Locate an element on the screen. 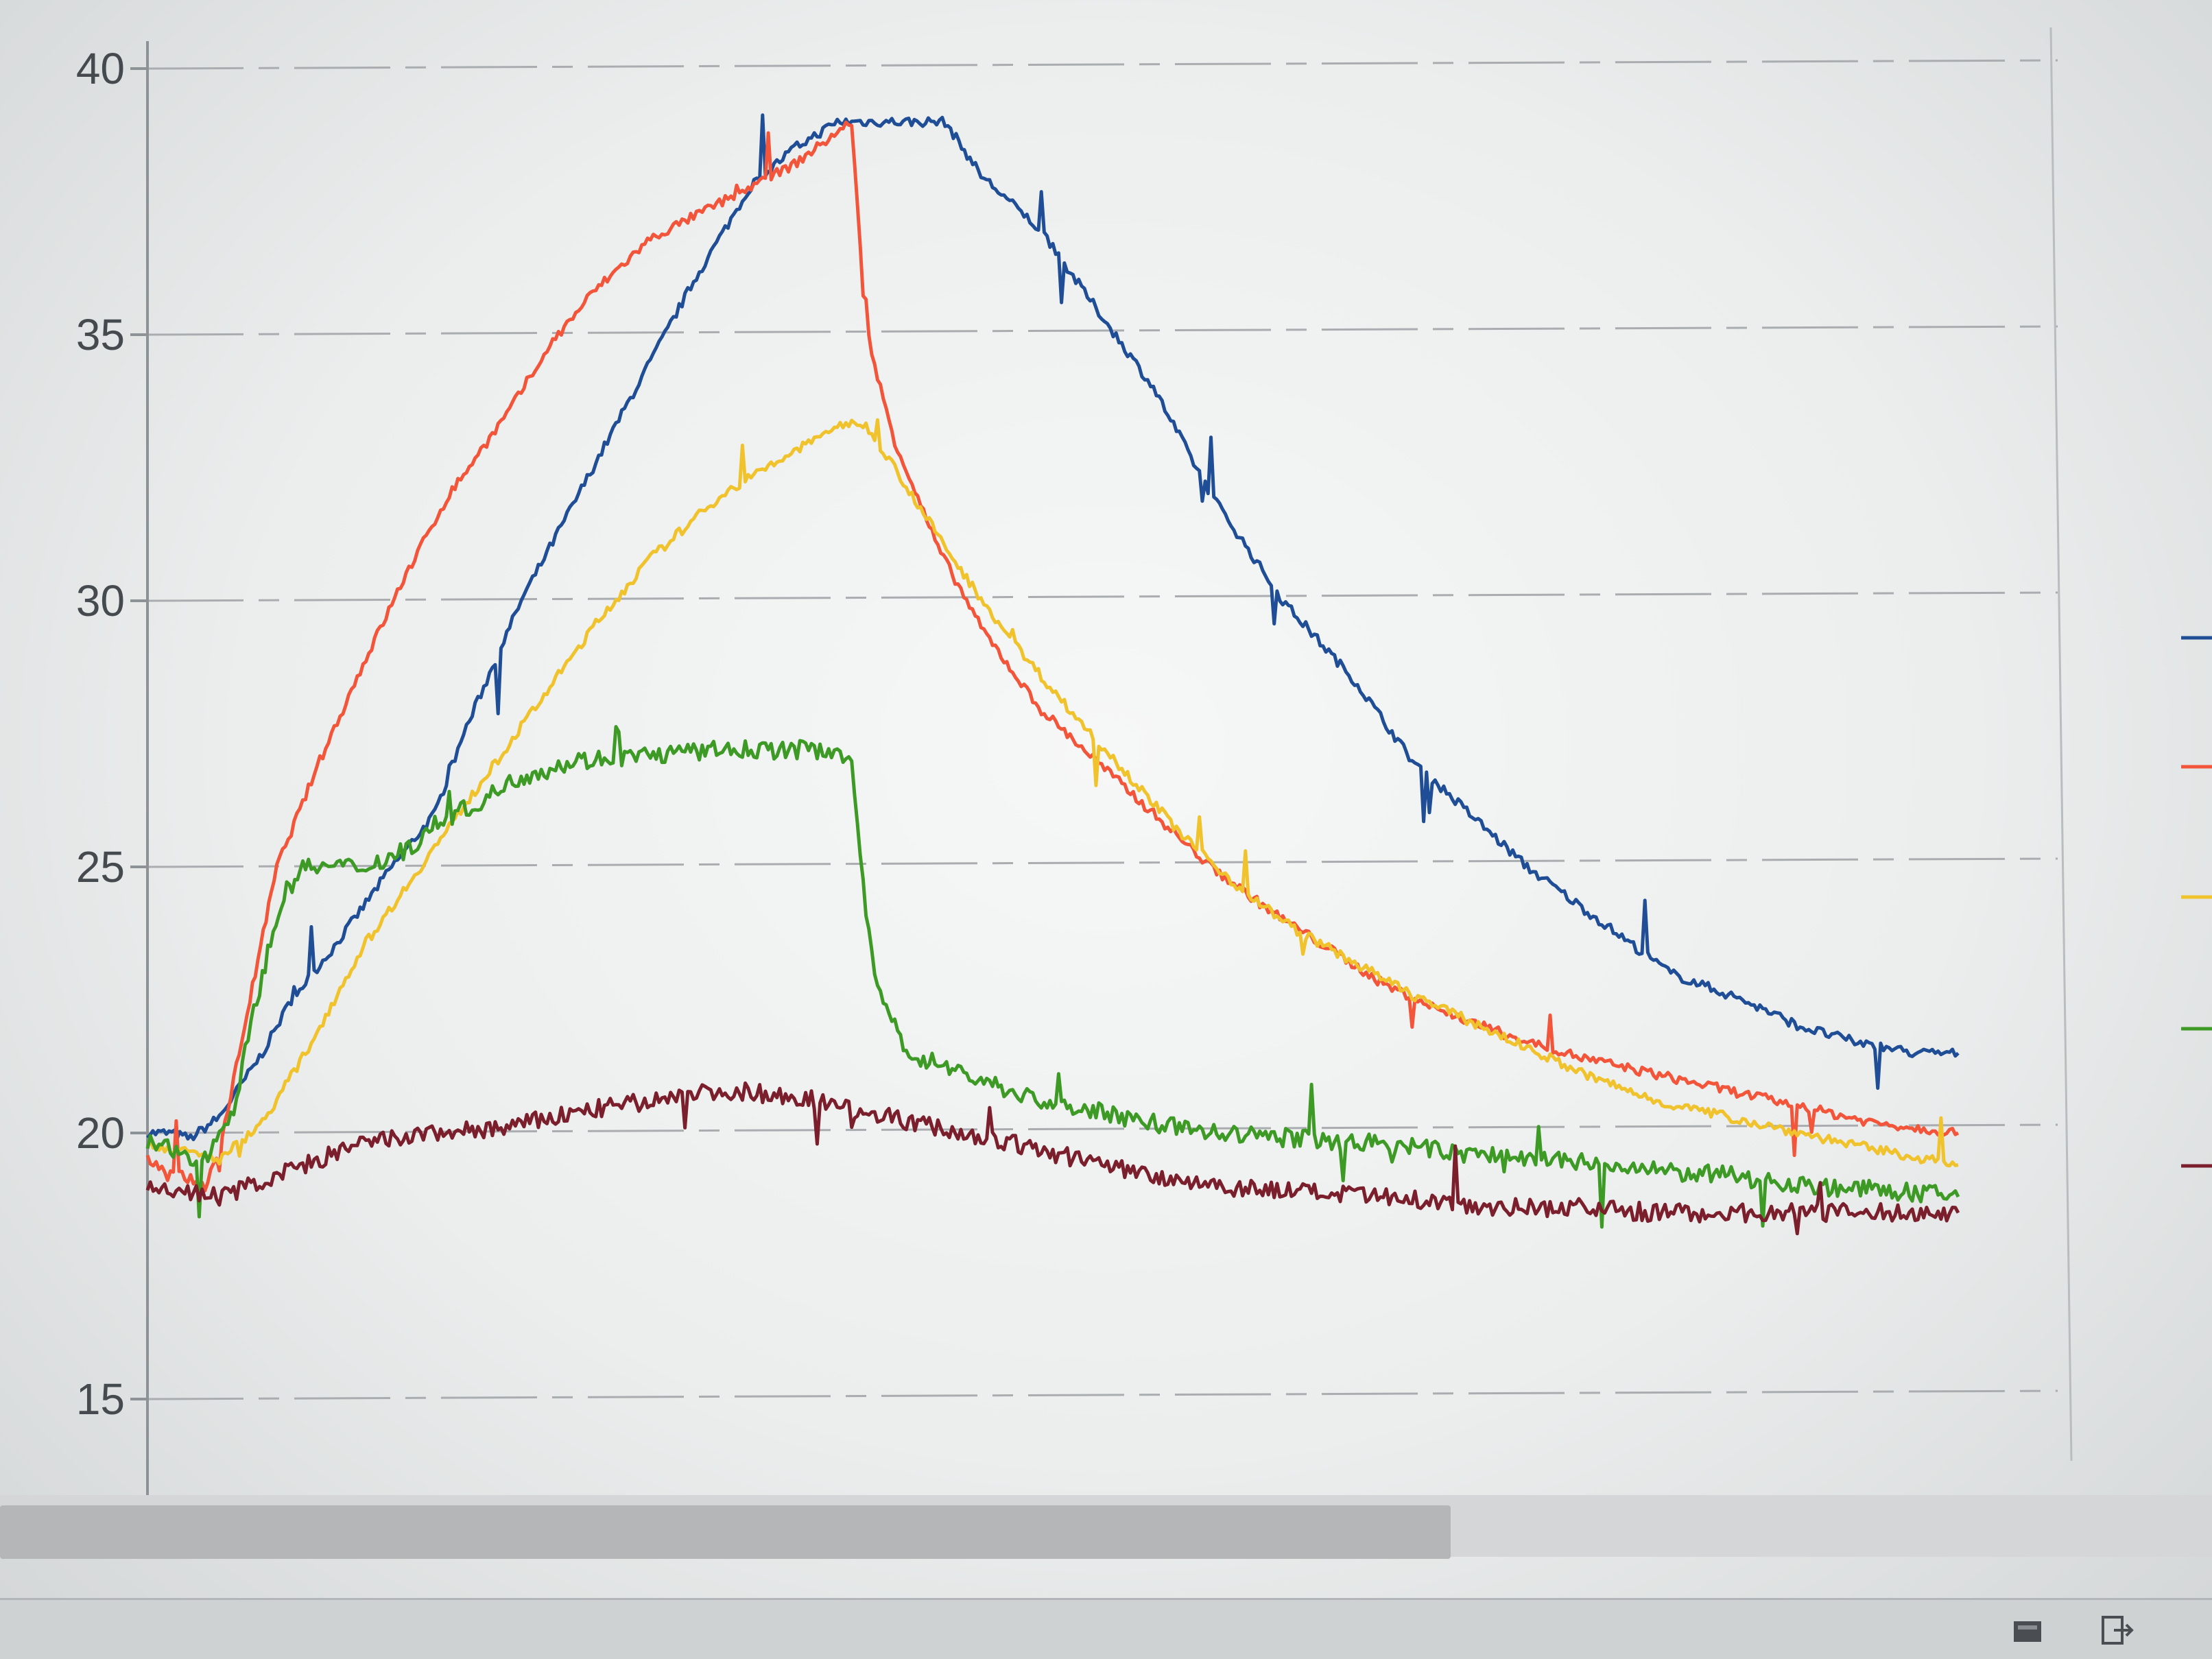  legend-color-ticks is located at coordinates (2197, 902).